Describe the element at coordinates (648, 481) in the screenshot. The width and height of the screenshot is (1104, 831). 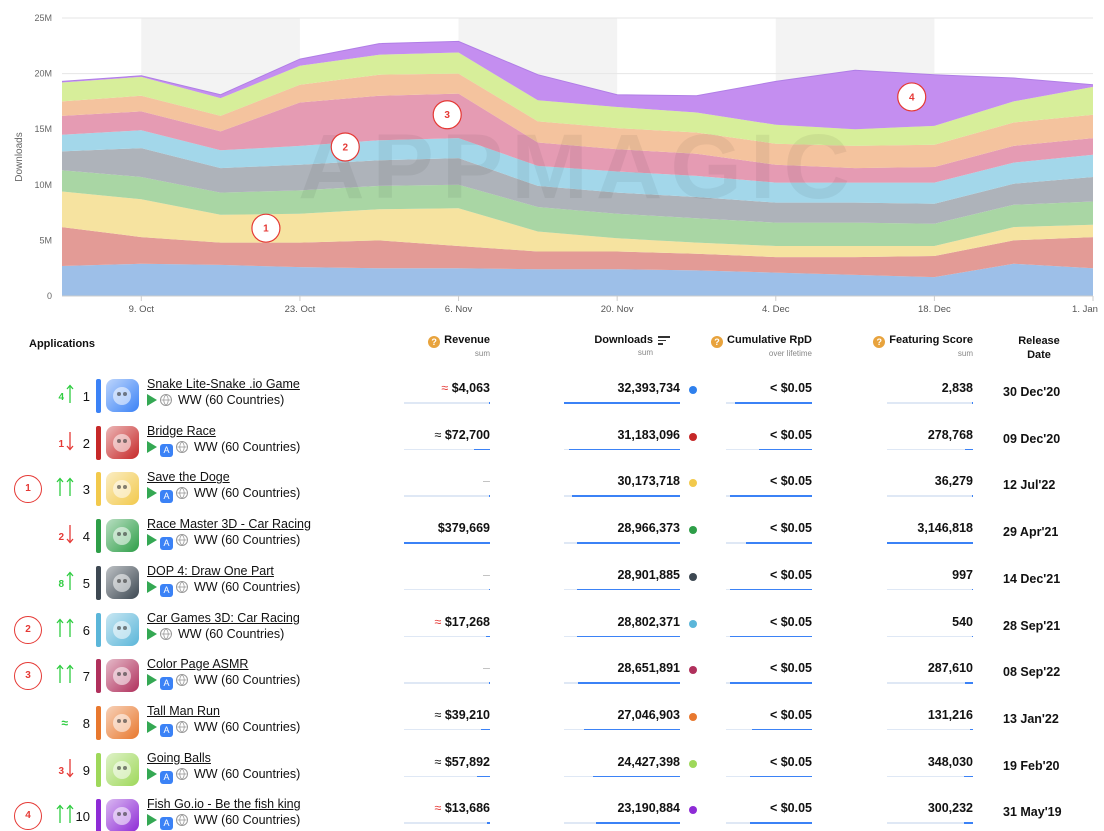
I see `downloads-value: 30,173,718` at that location.